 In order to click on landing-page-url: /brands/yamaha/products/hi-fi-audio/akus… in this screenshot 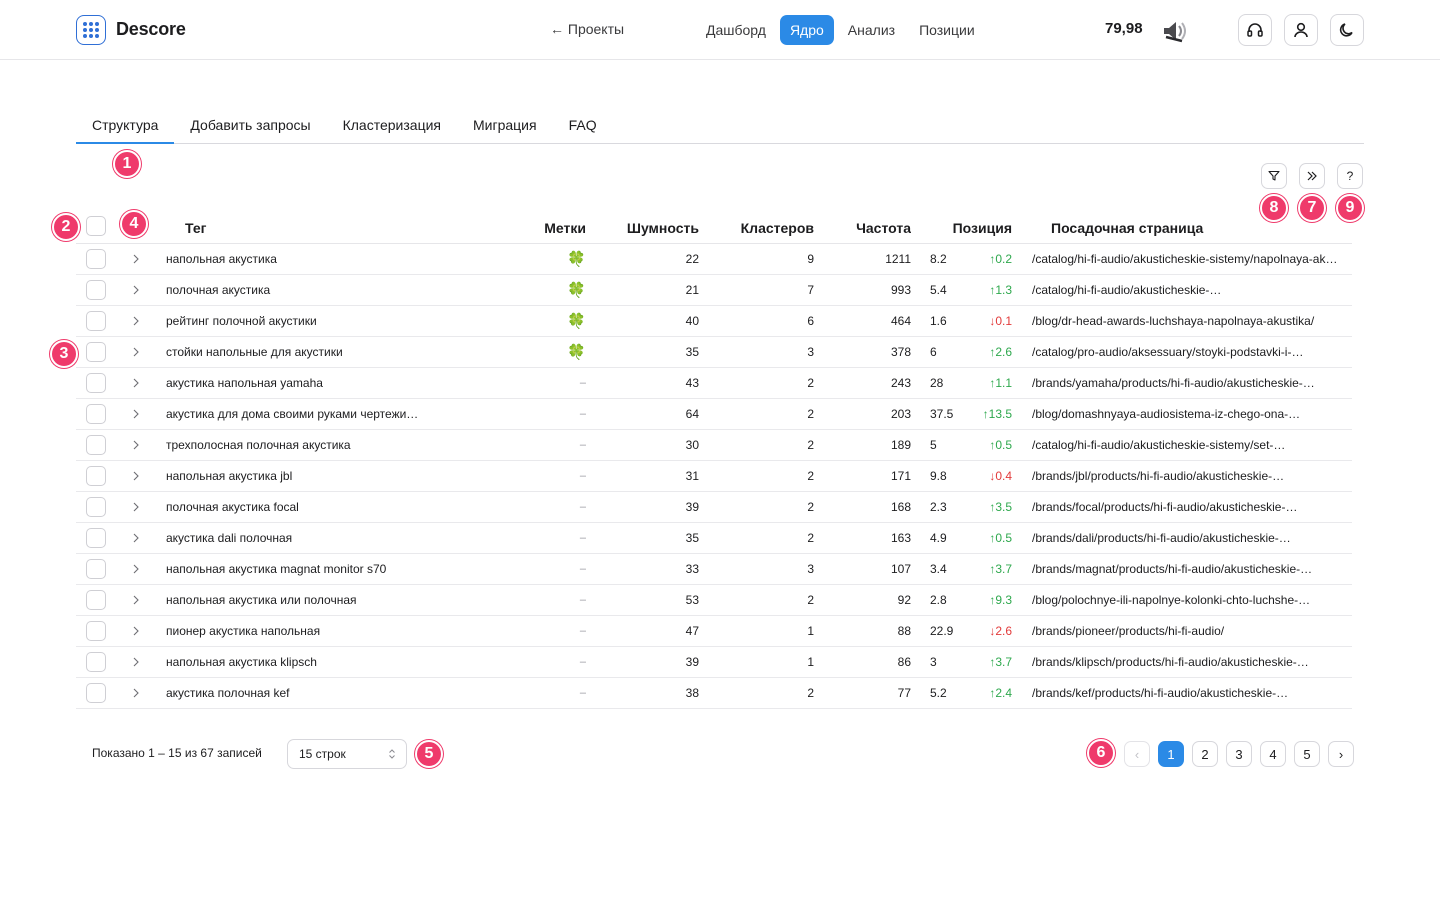, I will do `click(1188, 383)`.